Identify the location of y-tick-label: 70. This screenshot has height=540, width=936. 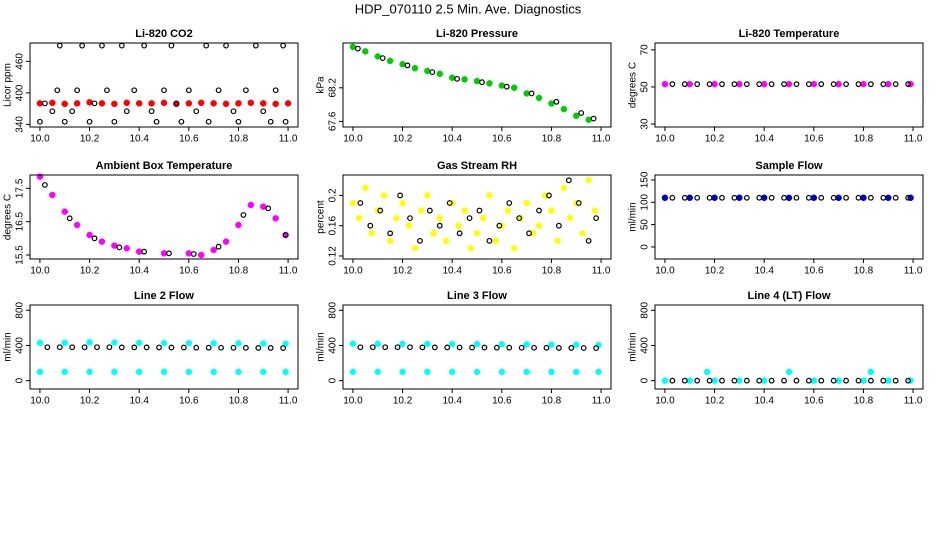
(645, 50).